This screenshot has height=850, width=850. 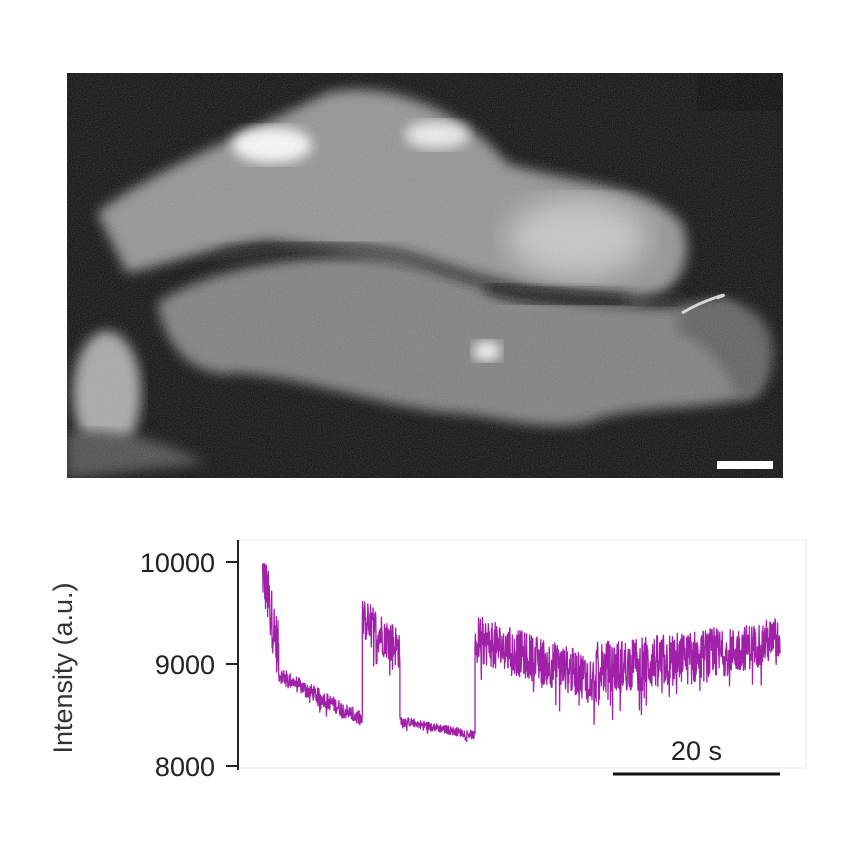 I want to click on series-group, so click(x=521, y=653).